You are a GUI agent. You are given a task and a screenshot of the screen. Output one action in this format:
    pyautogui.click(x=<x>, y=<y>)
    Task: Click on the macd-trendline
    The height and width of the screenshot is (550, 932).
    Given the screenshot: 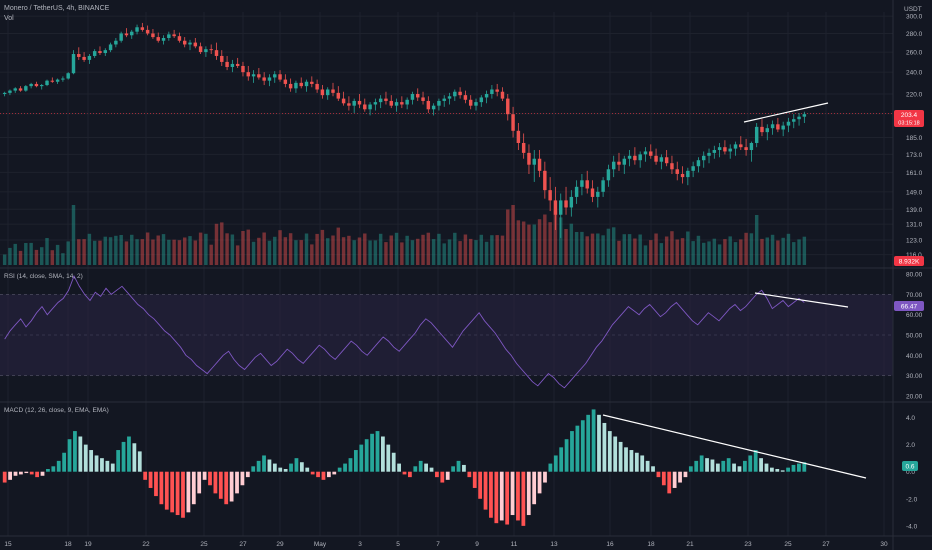 What is the action you would take?
    pyautogui.click(x=734, y=446)
    